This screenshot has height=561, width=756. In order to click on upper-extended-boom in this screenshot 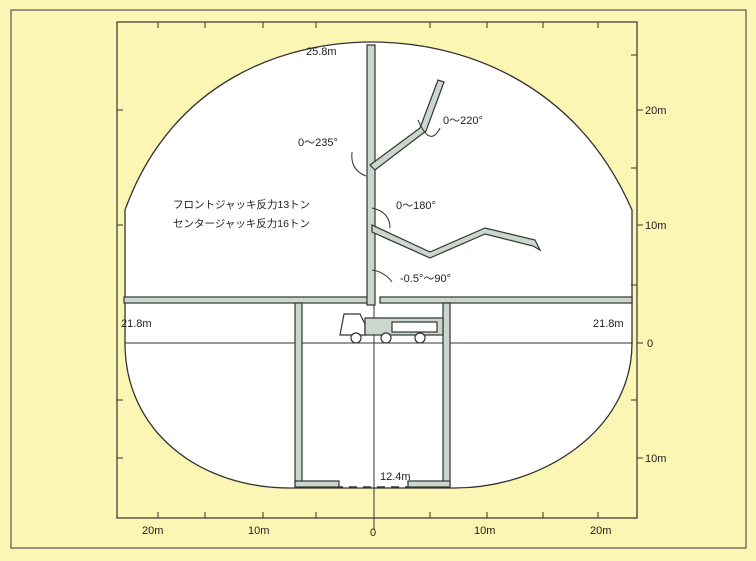, I will do `click(407, 125)`.